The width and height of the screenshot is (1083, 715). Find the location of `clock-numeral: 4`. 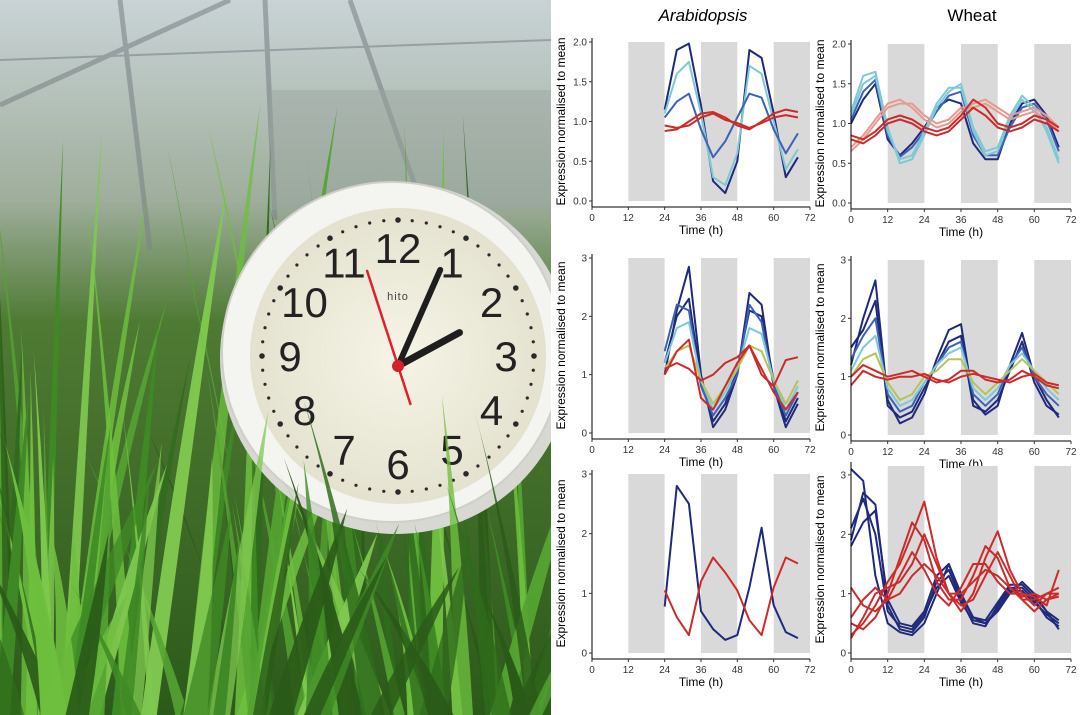

clock-numeral: 4 is located at coordinates (491, 410).